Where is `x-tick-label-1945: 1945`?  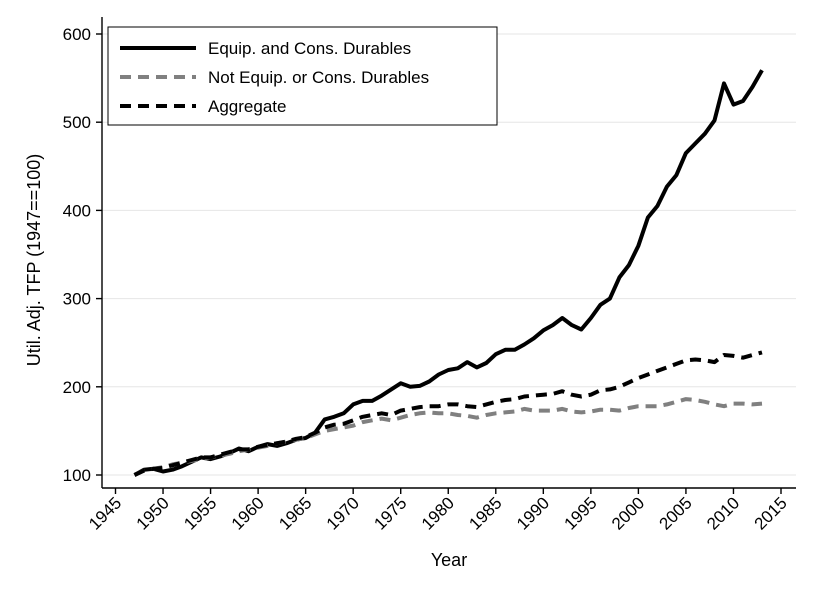
x-tick-label-1945: 1945 is located at coordinates (105, 513).